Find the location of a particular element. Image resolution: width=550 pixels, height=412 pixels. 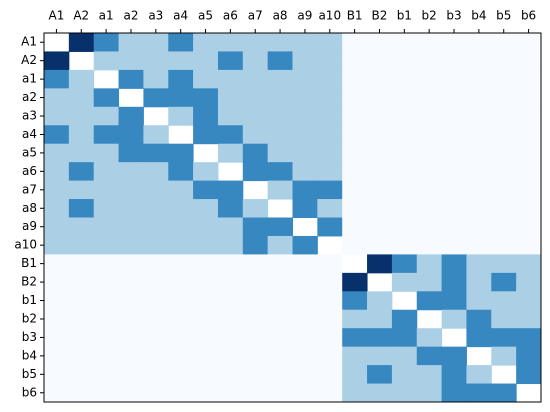

x-tick-label: A2 is located at coordinates (81, 16).